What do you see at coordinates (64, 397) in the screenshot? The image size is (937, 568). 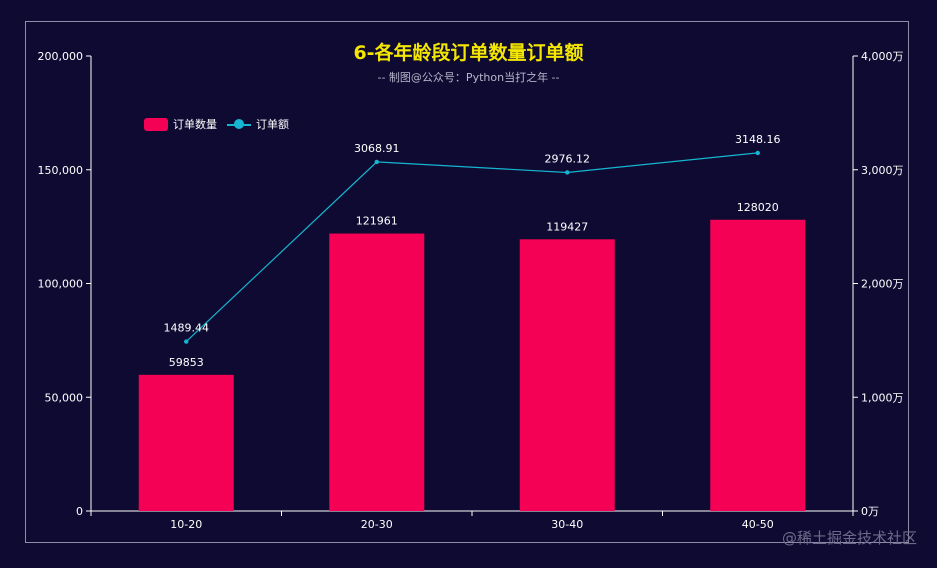 I see `y-left-tick-label: 50,000` at bounding box center [64, 397].